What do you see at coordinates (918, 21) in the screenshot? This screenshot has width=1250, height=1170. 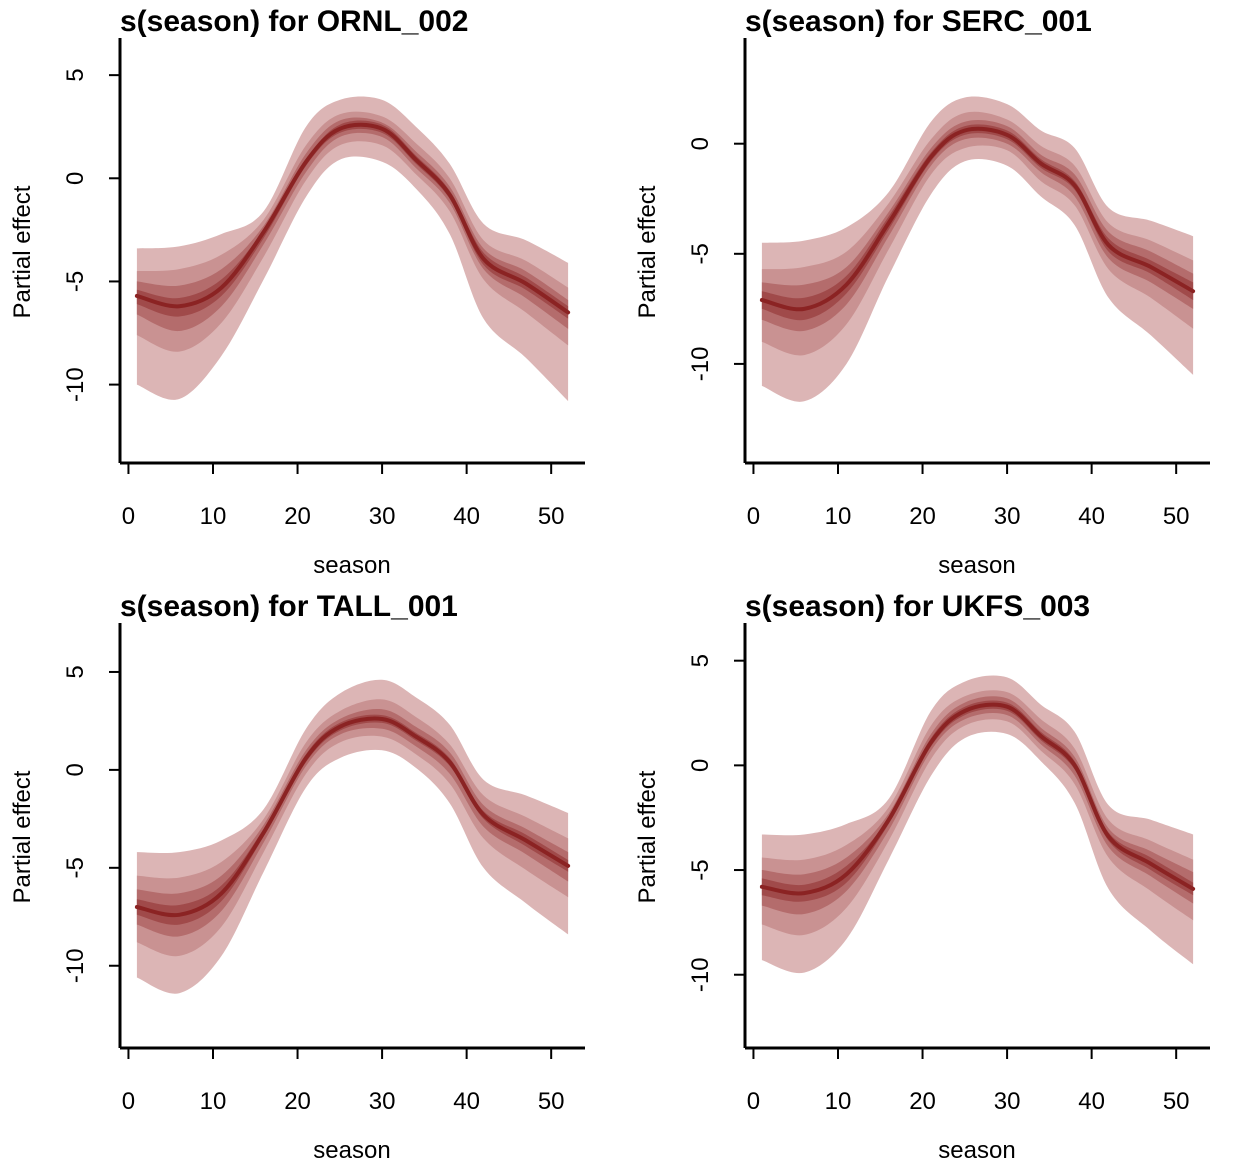 I see `chart-title: s(season) for SERC_001` at bounding box center [918, 21].